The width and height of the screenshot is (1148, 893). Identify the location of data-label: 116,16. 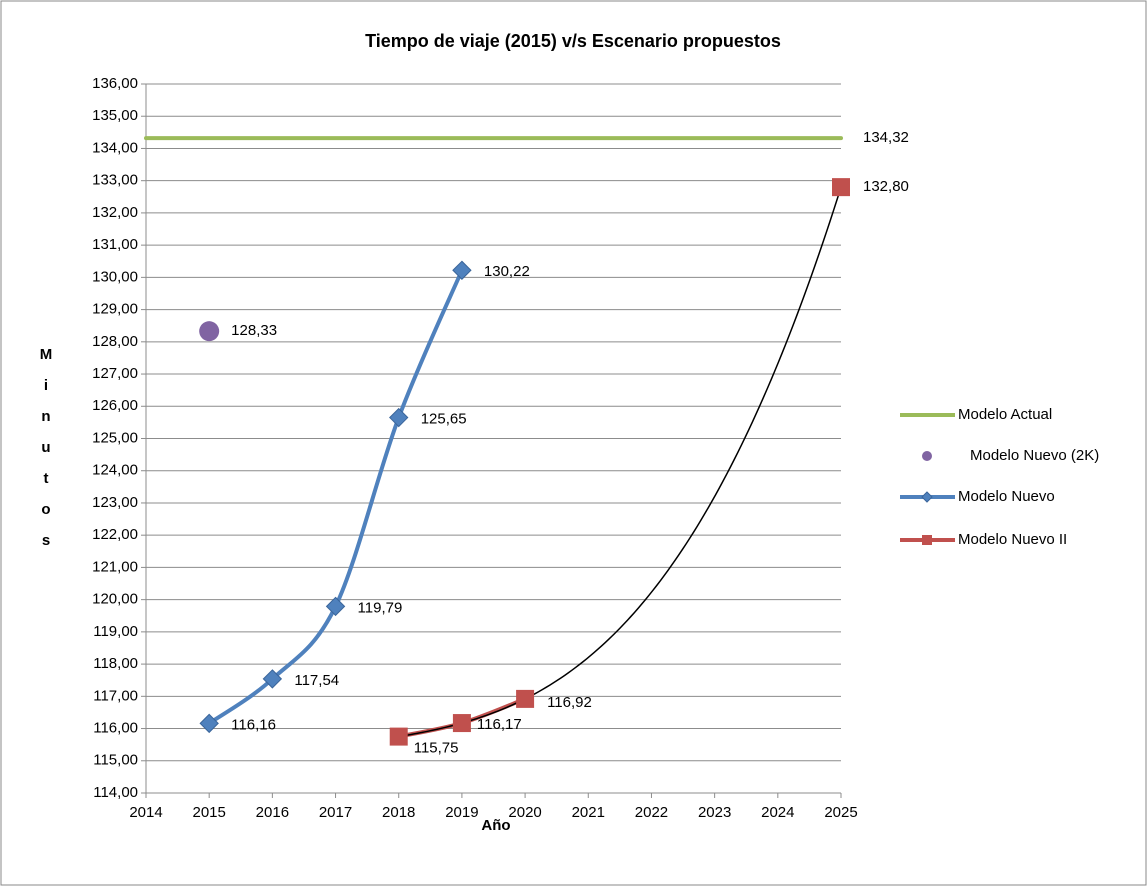
(253, 724).